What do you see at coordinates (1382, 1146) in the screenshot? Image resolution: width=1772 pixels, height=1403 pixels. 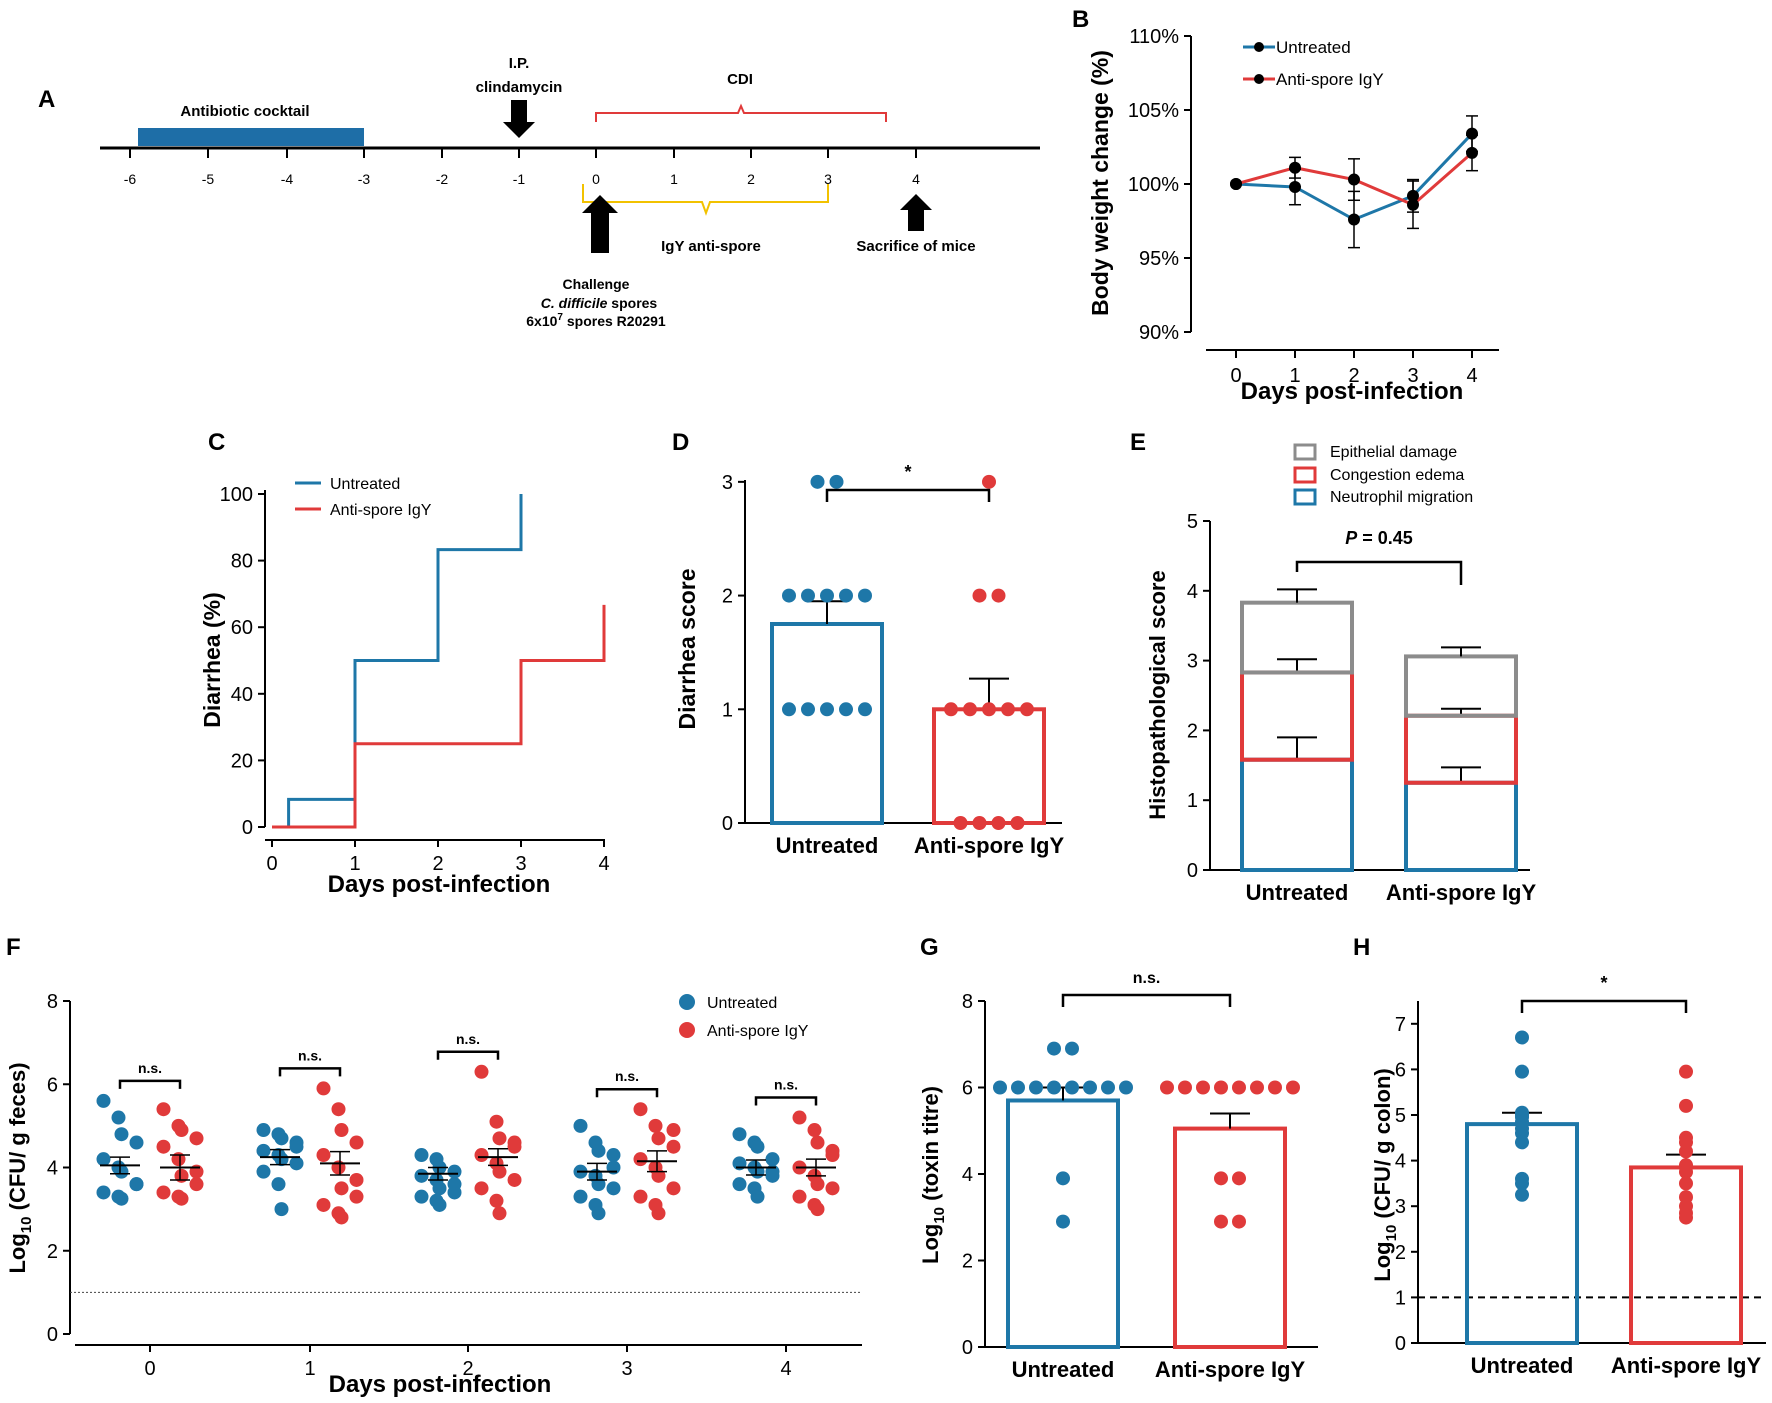 I see `y-axis-title-rest: (CFU/ g colon)` at bounding box center [1382, 1146].